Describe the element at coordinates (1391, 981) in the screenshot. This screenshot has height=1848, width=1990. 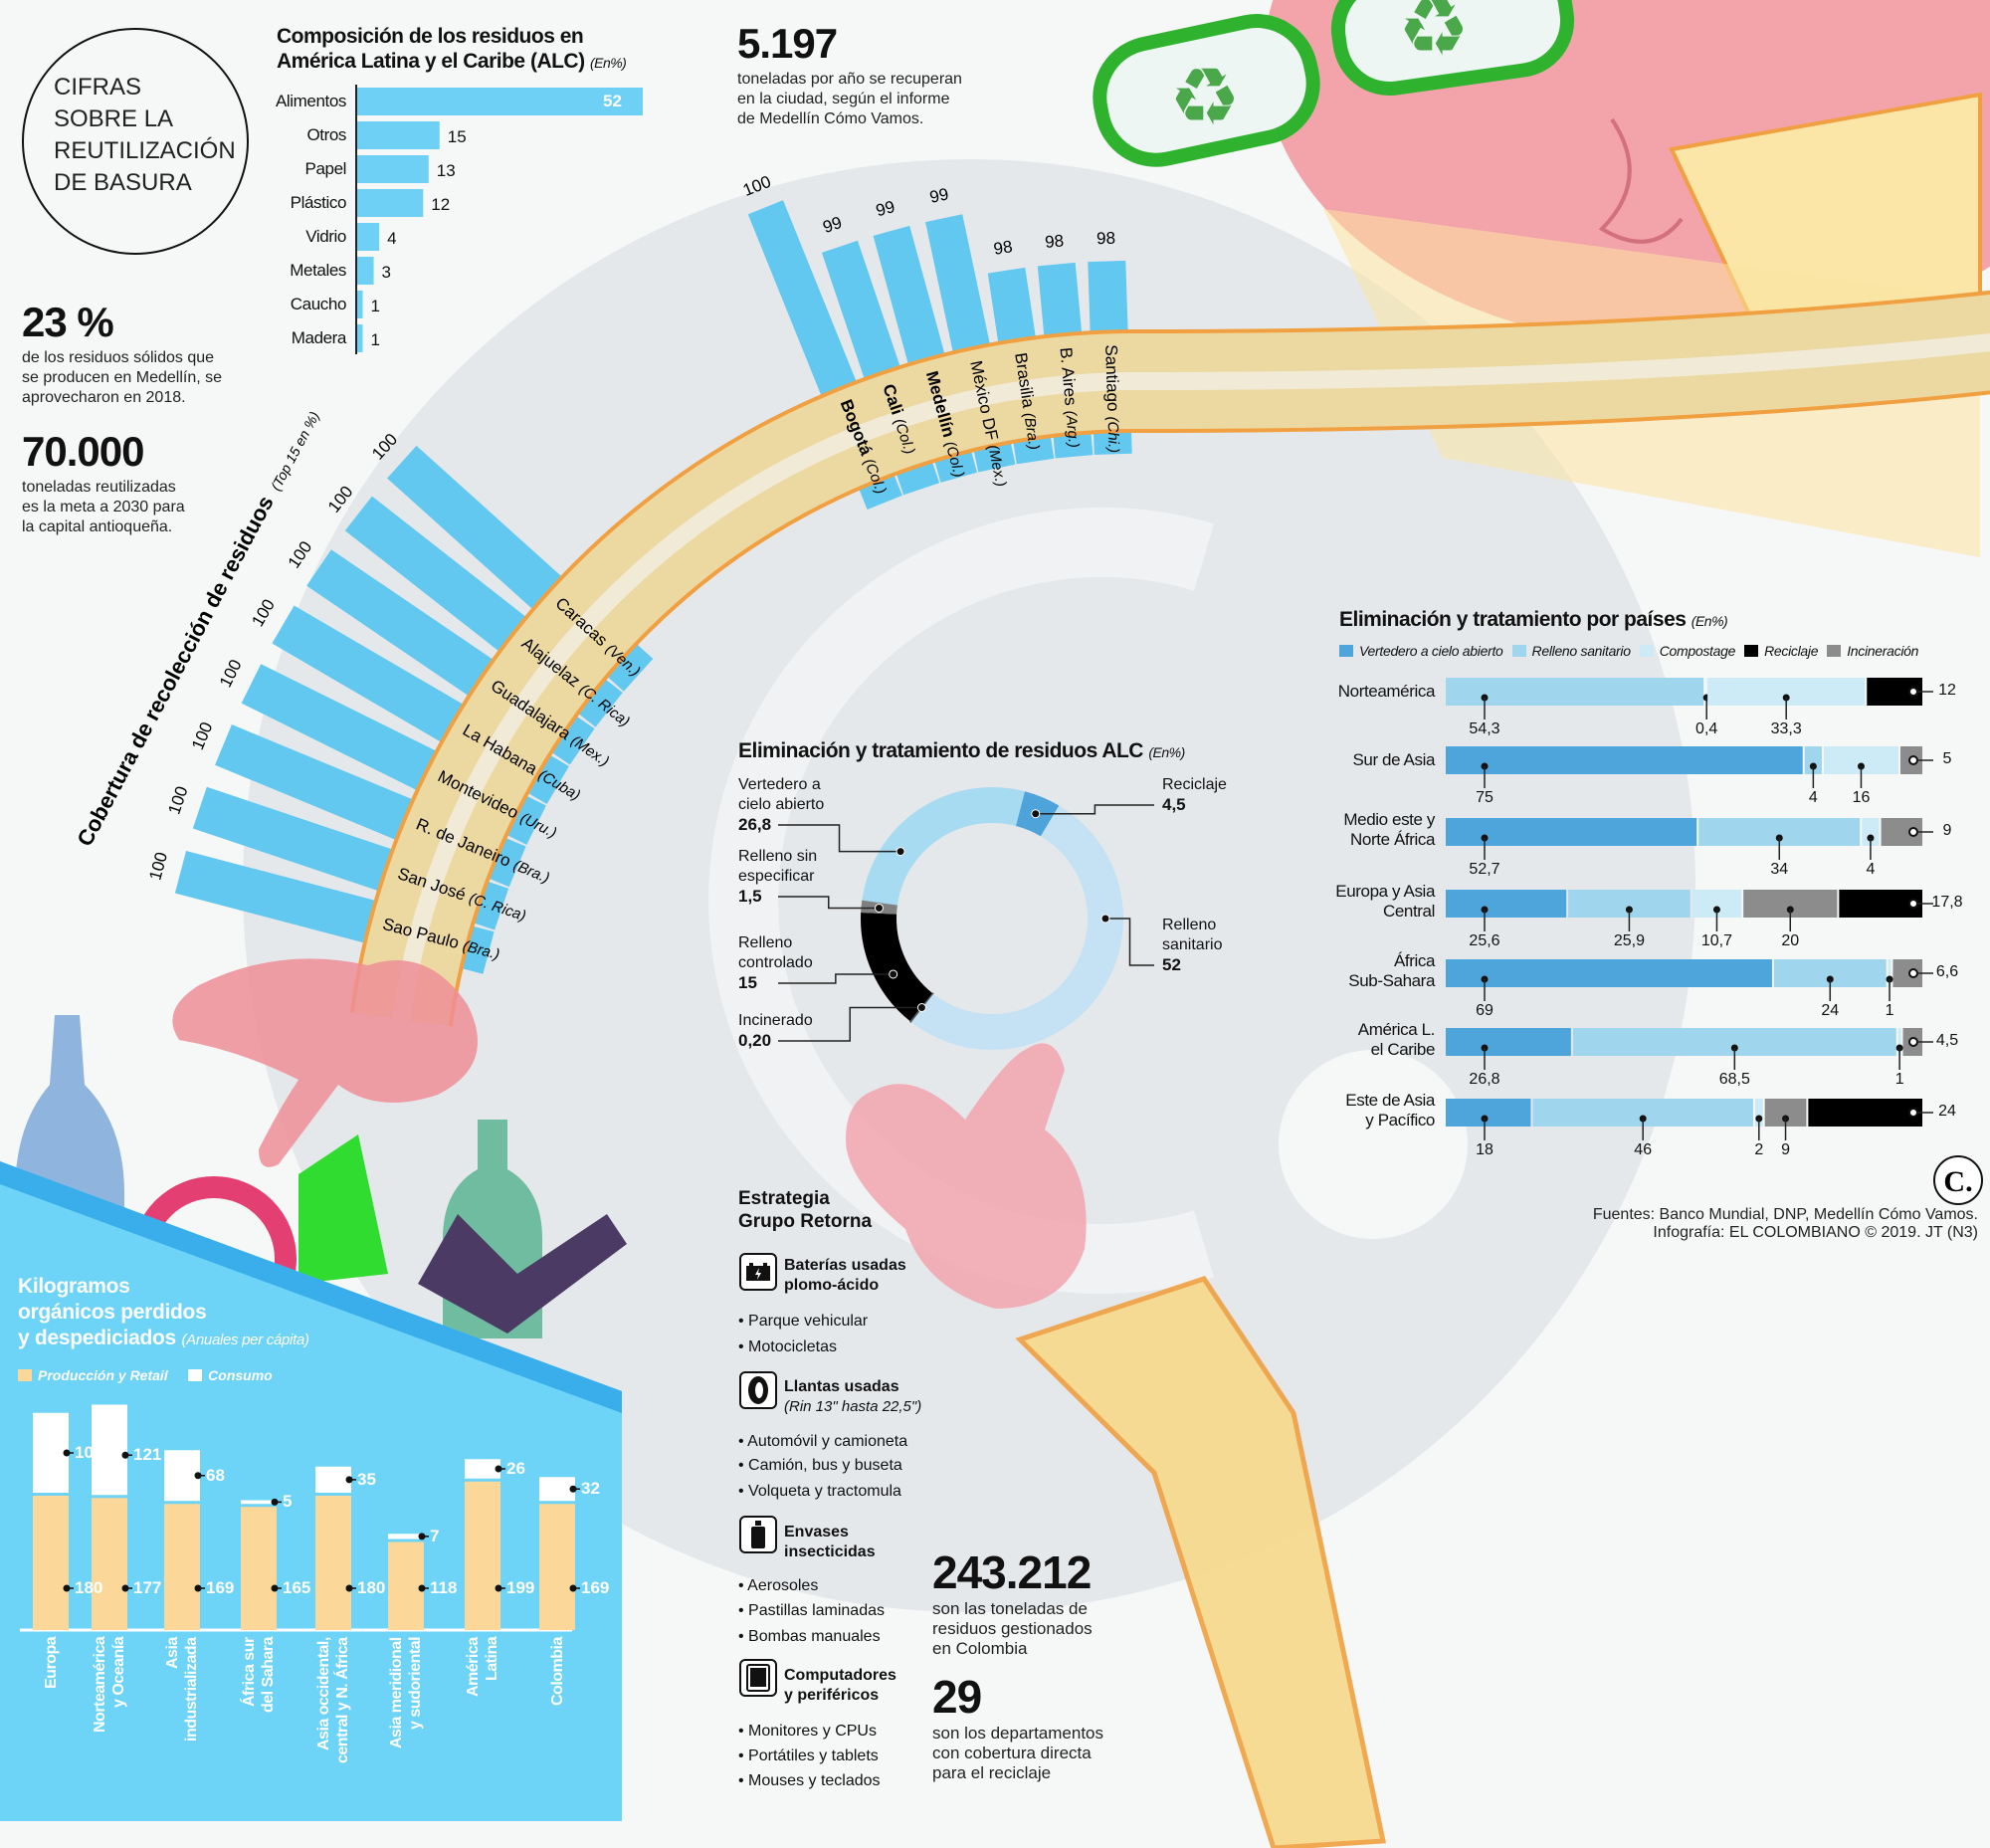
I see `label-line: Sub-Sahara` at that location.